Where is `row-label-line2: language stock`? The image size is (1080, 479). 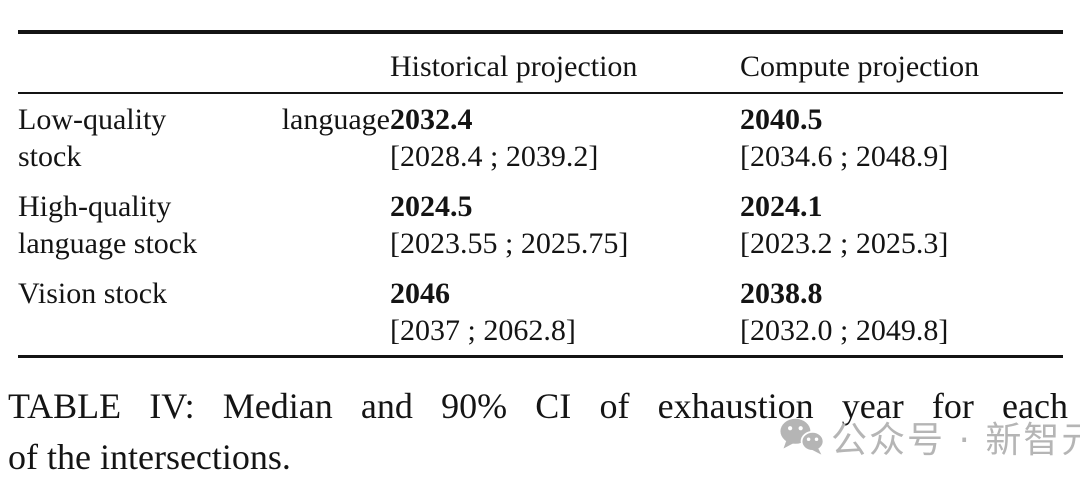 row-label-line2: language stock is located at coordinates (108, 243).